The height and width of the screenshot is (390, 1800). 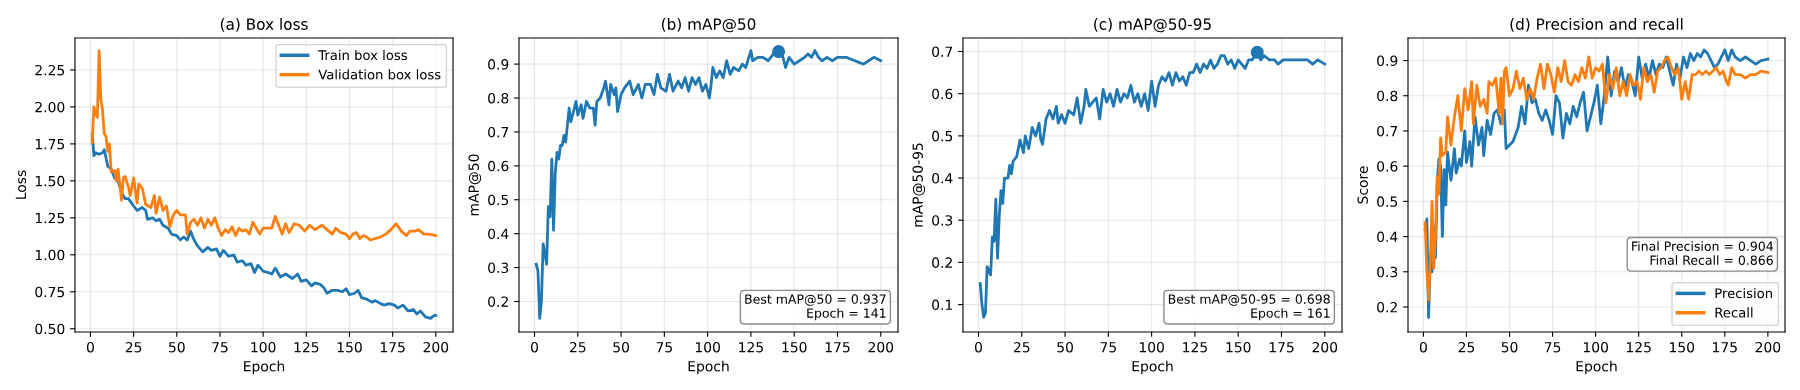 I want to click on y-tick-label: 2.25, so click(x=50, y=70).